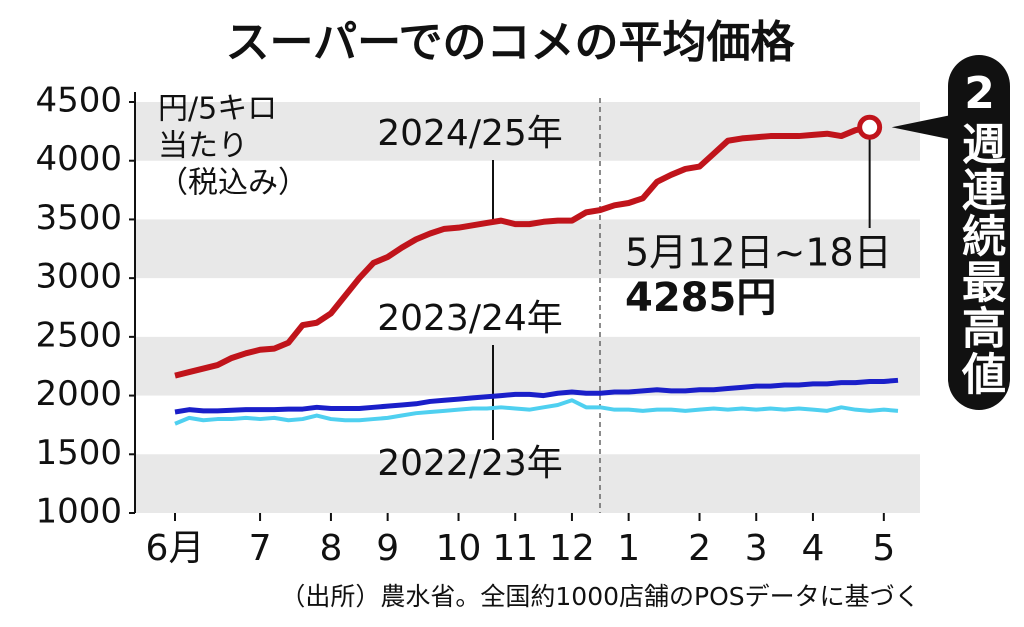  What do you see at coordinates (511, 42) in the screenshot?
I see `chart-title: スーパーでのコメの平均価格` at bounding box center [511, 42].